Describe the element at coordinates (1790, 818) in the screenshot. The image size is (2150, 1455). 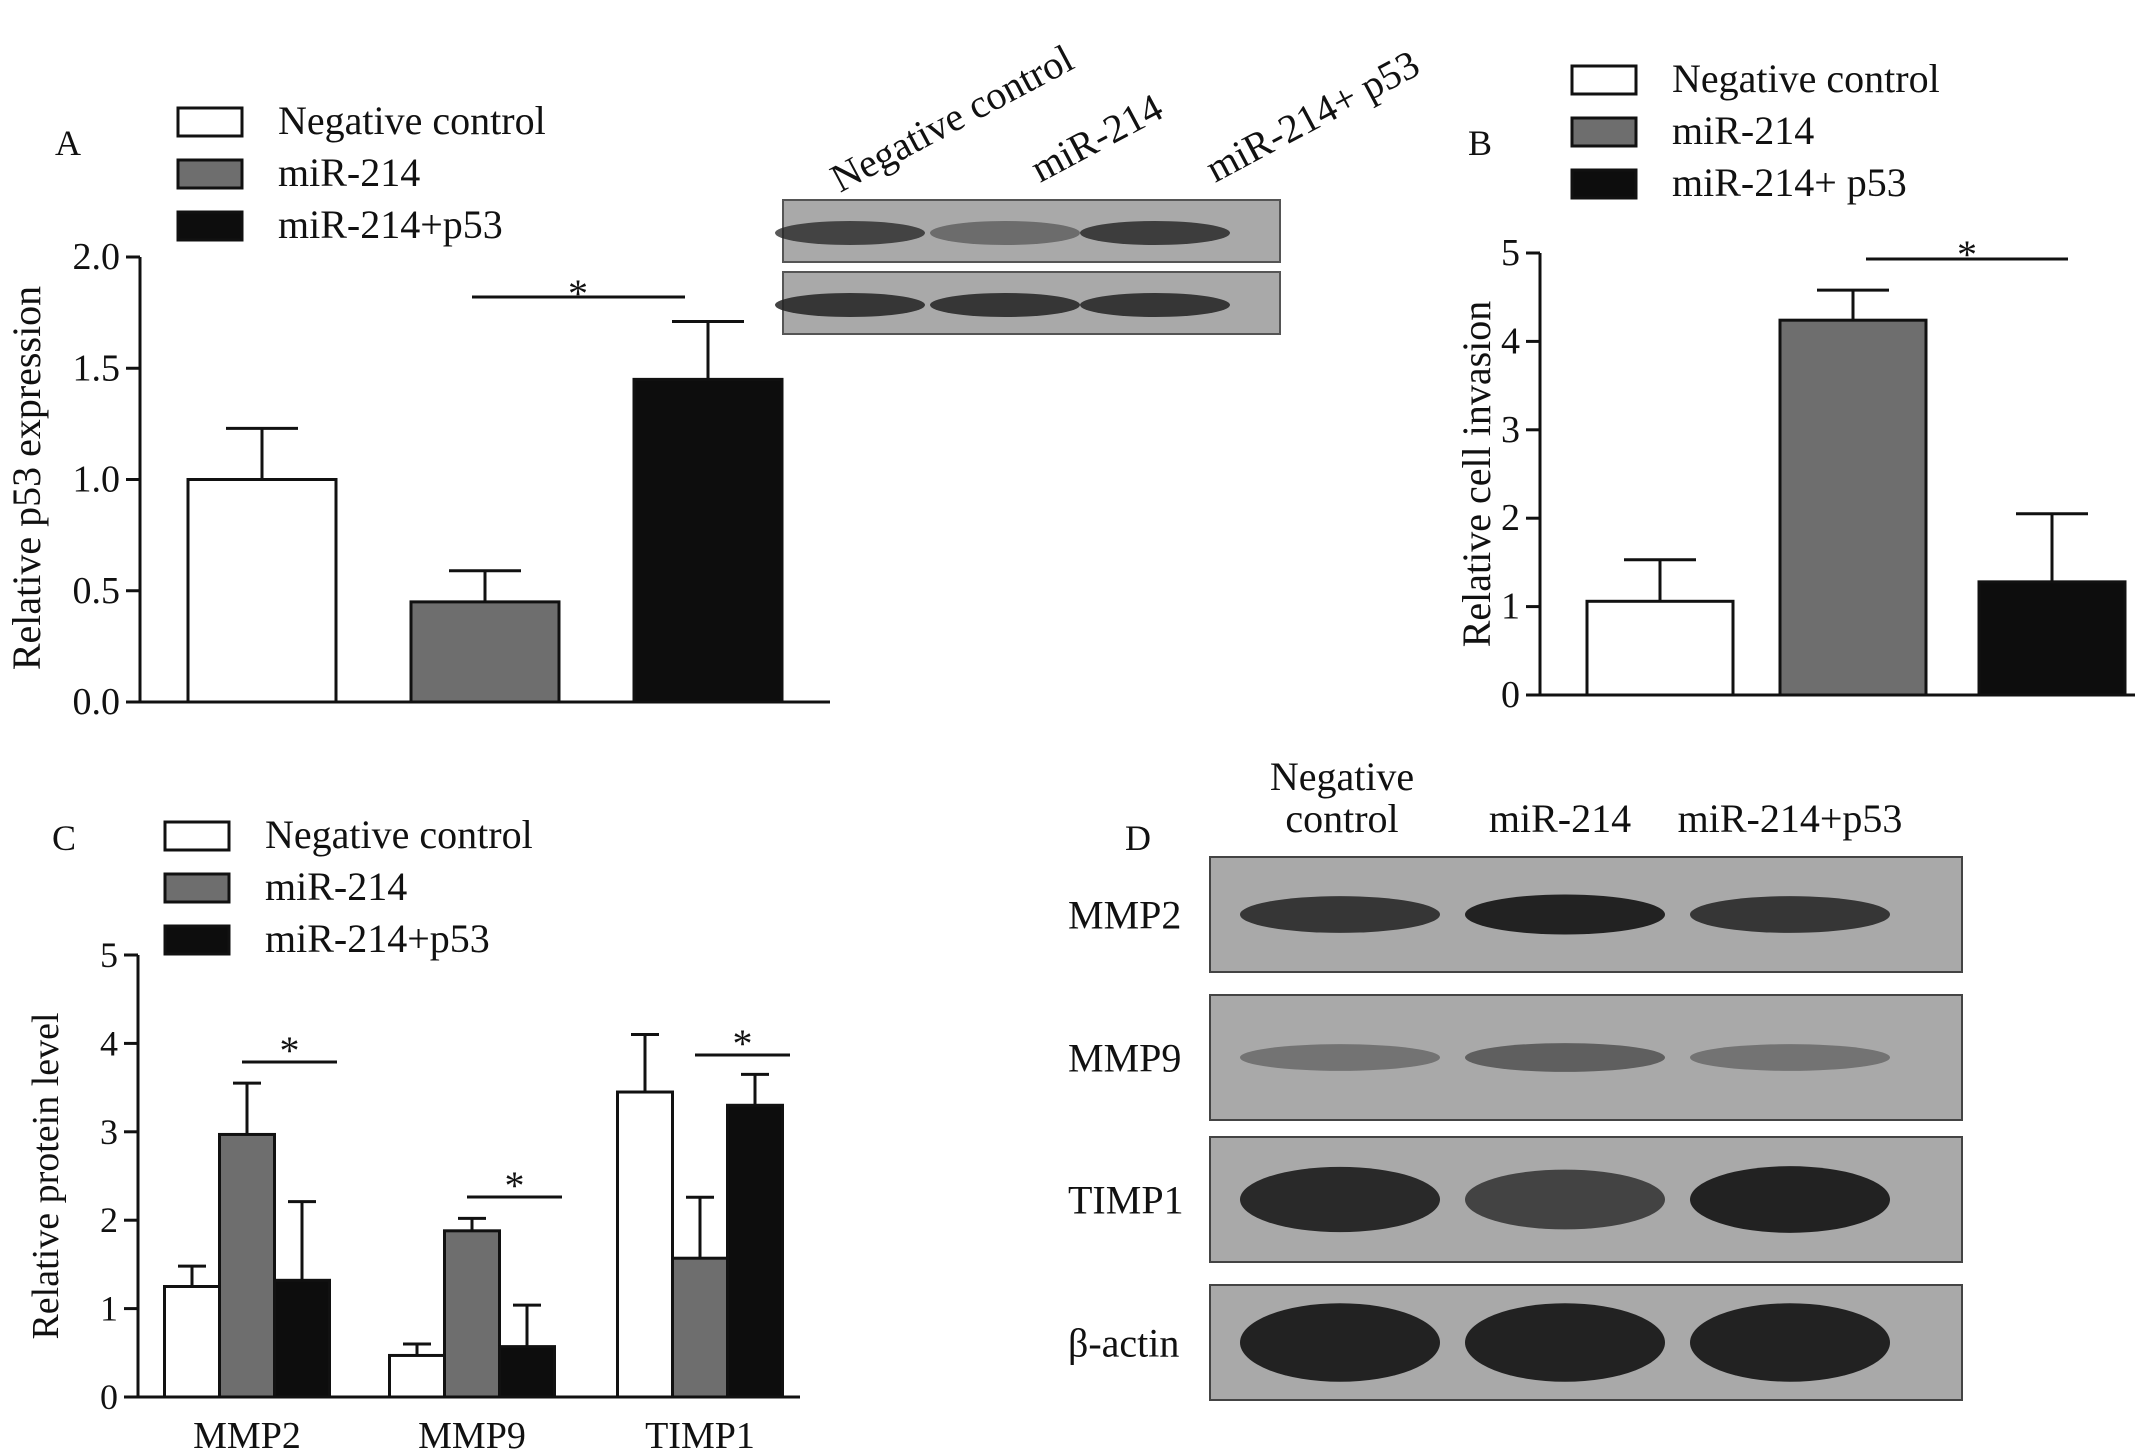
I see `blot-lane-label: miR-214+p53` at that location.